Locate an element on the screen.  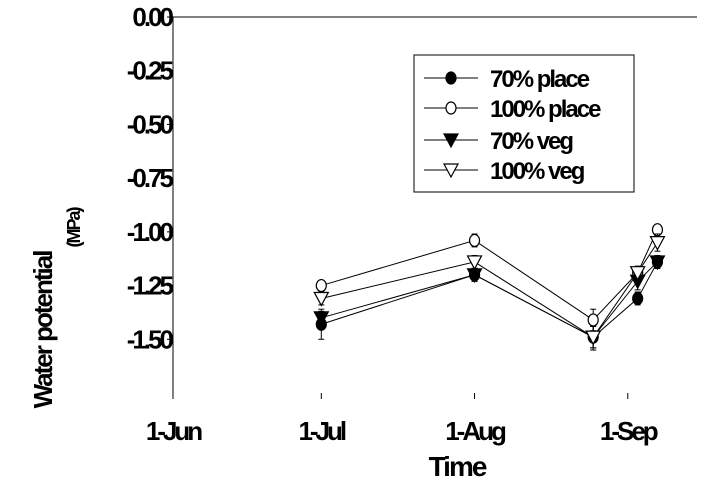
y-tick-label: -0.75 is located at coordinates (150, 178).